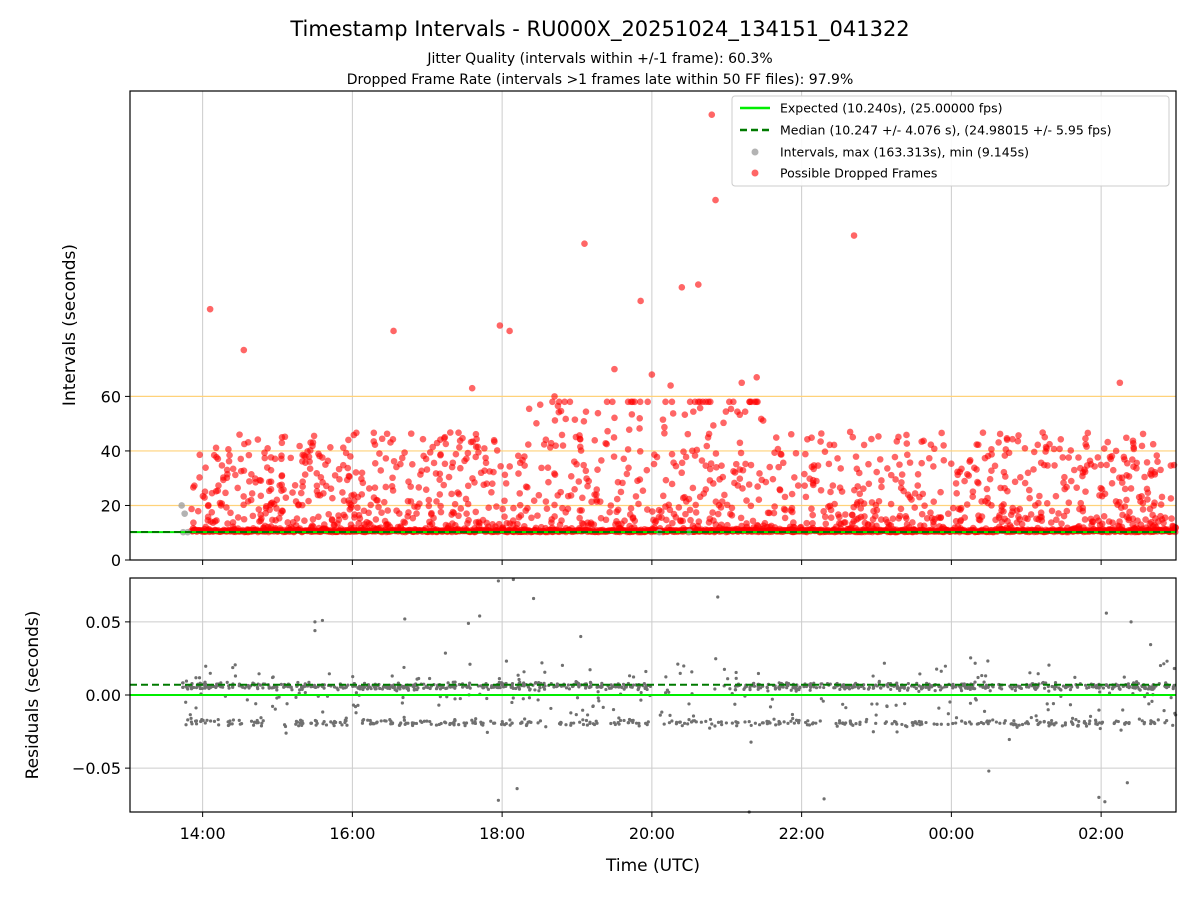  What do you see at coordinates (352, 833) in the screenshot?
I see `x-tick-label: 16:00` at bounding box center [352, 833].